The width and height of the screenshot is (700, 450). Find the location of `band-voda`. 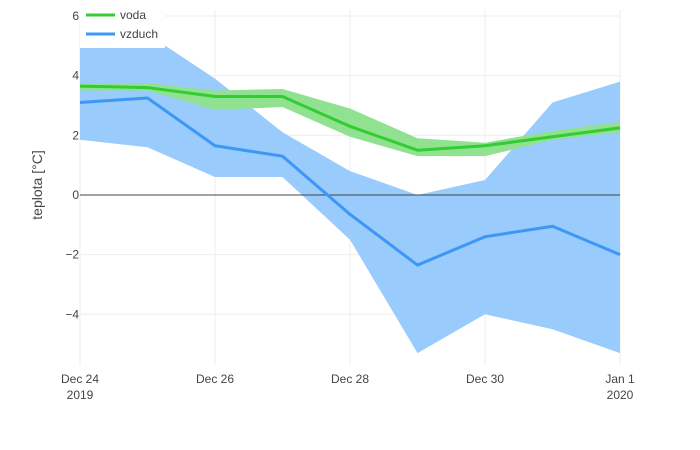

band-voda is located at coordinates (350, 120).